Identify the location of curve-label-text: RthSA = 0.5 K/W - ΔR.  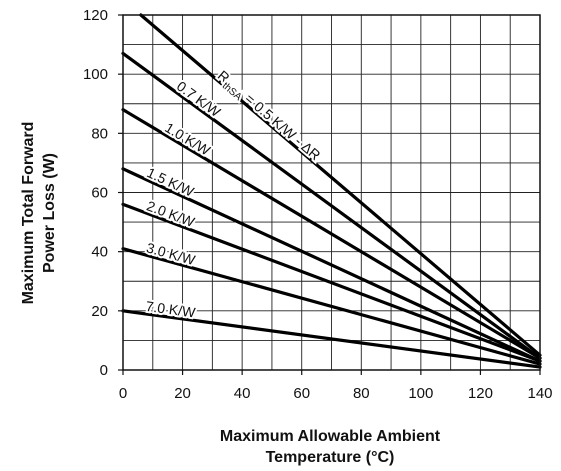
(268, 116).